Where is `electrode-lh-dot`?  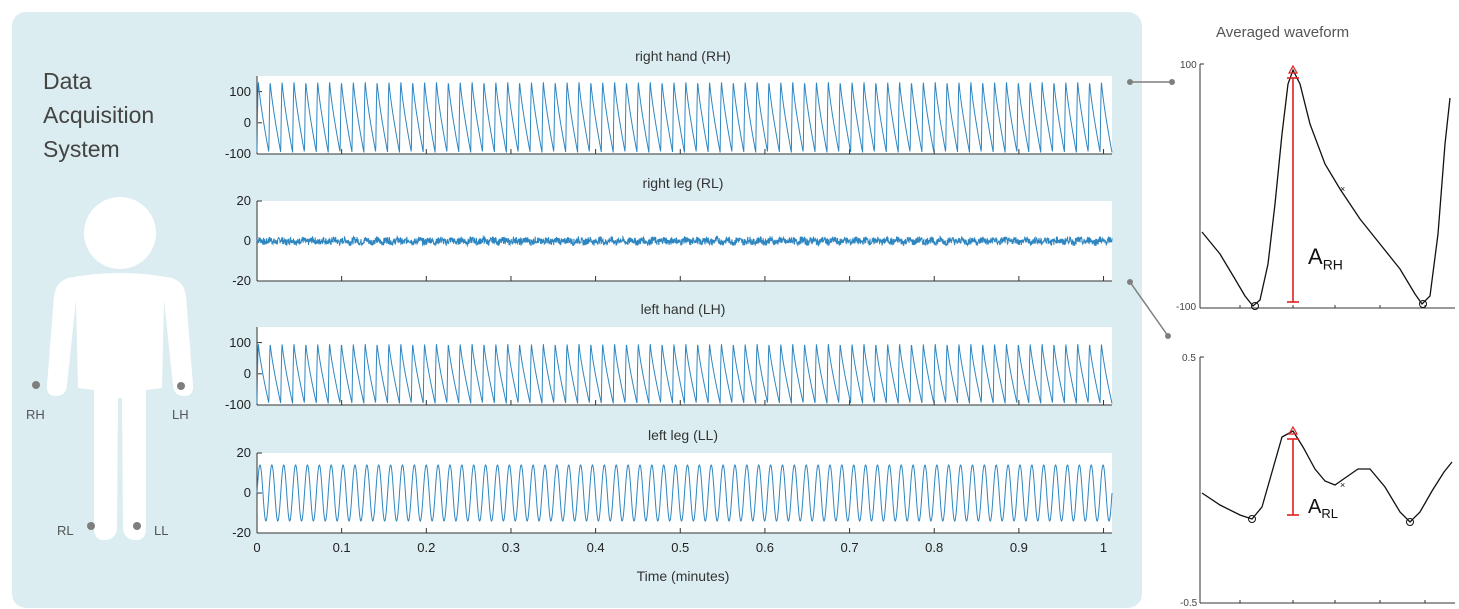 electrode-lh-dot is located at coordinates (181, 386).